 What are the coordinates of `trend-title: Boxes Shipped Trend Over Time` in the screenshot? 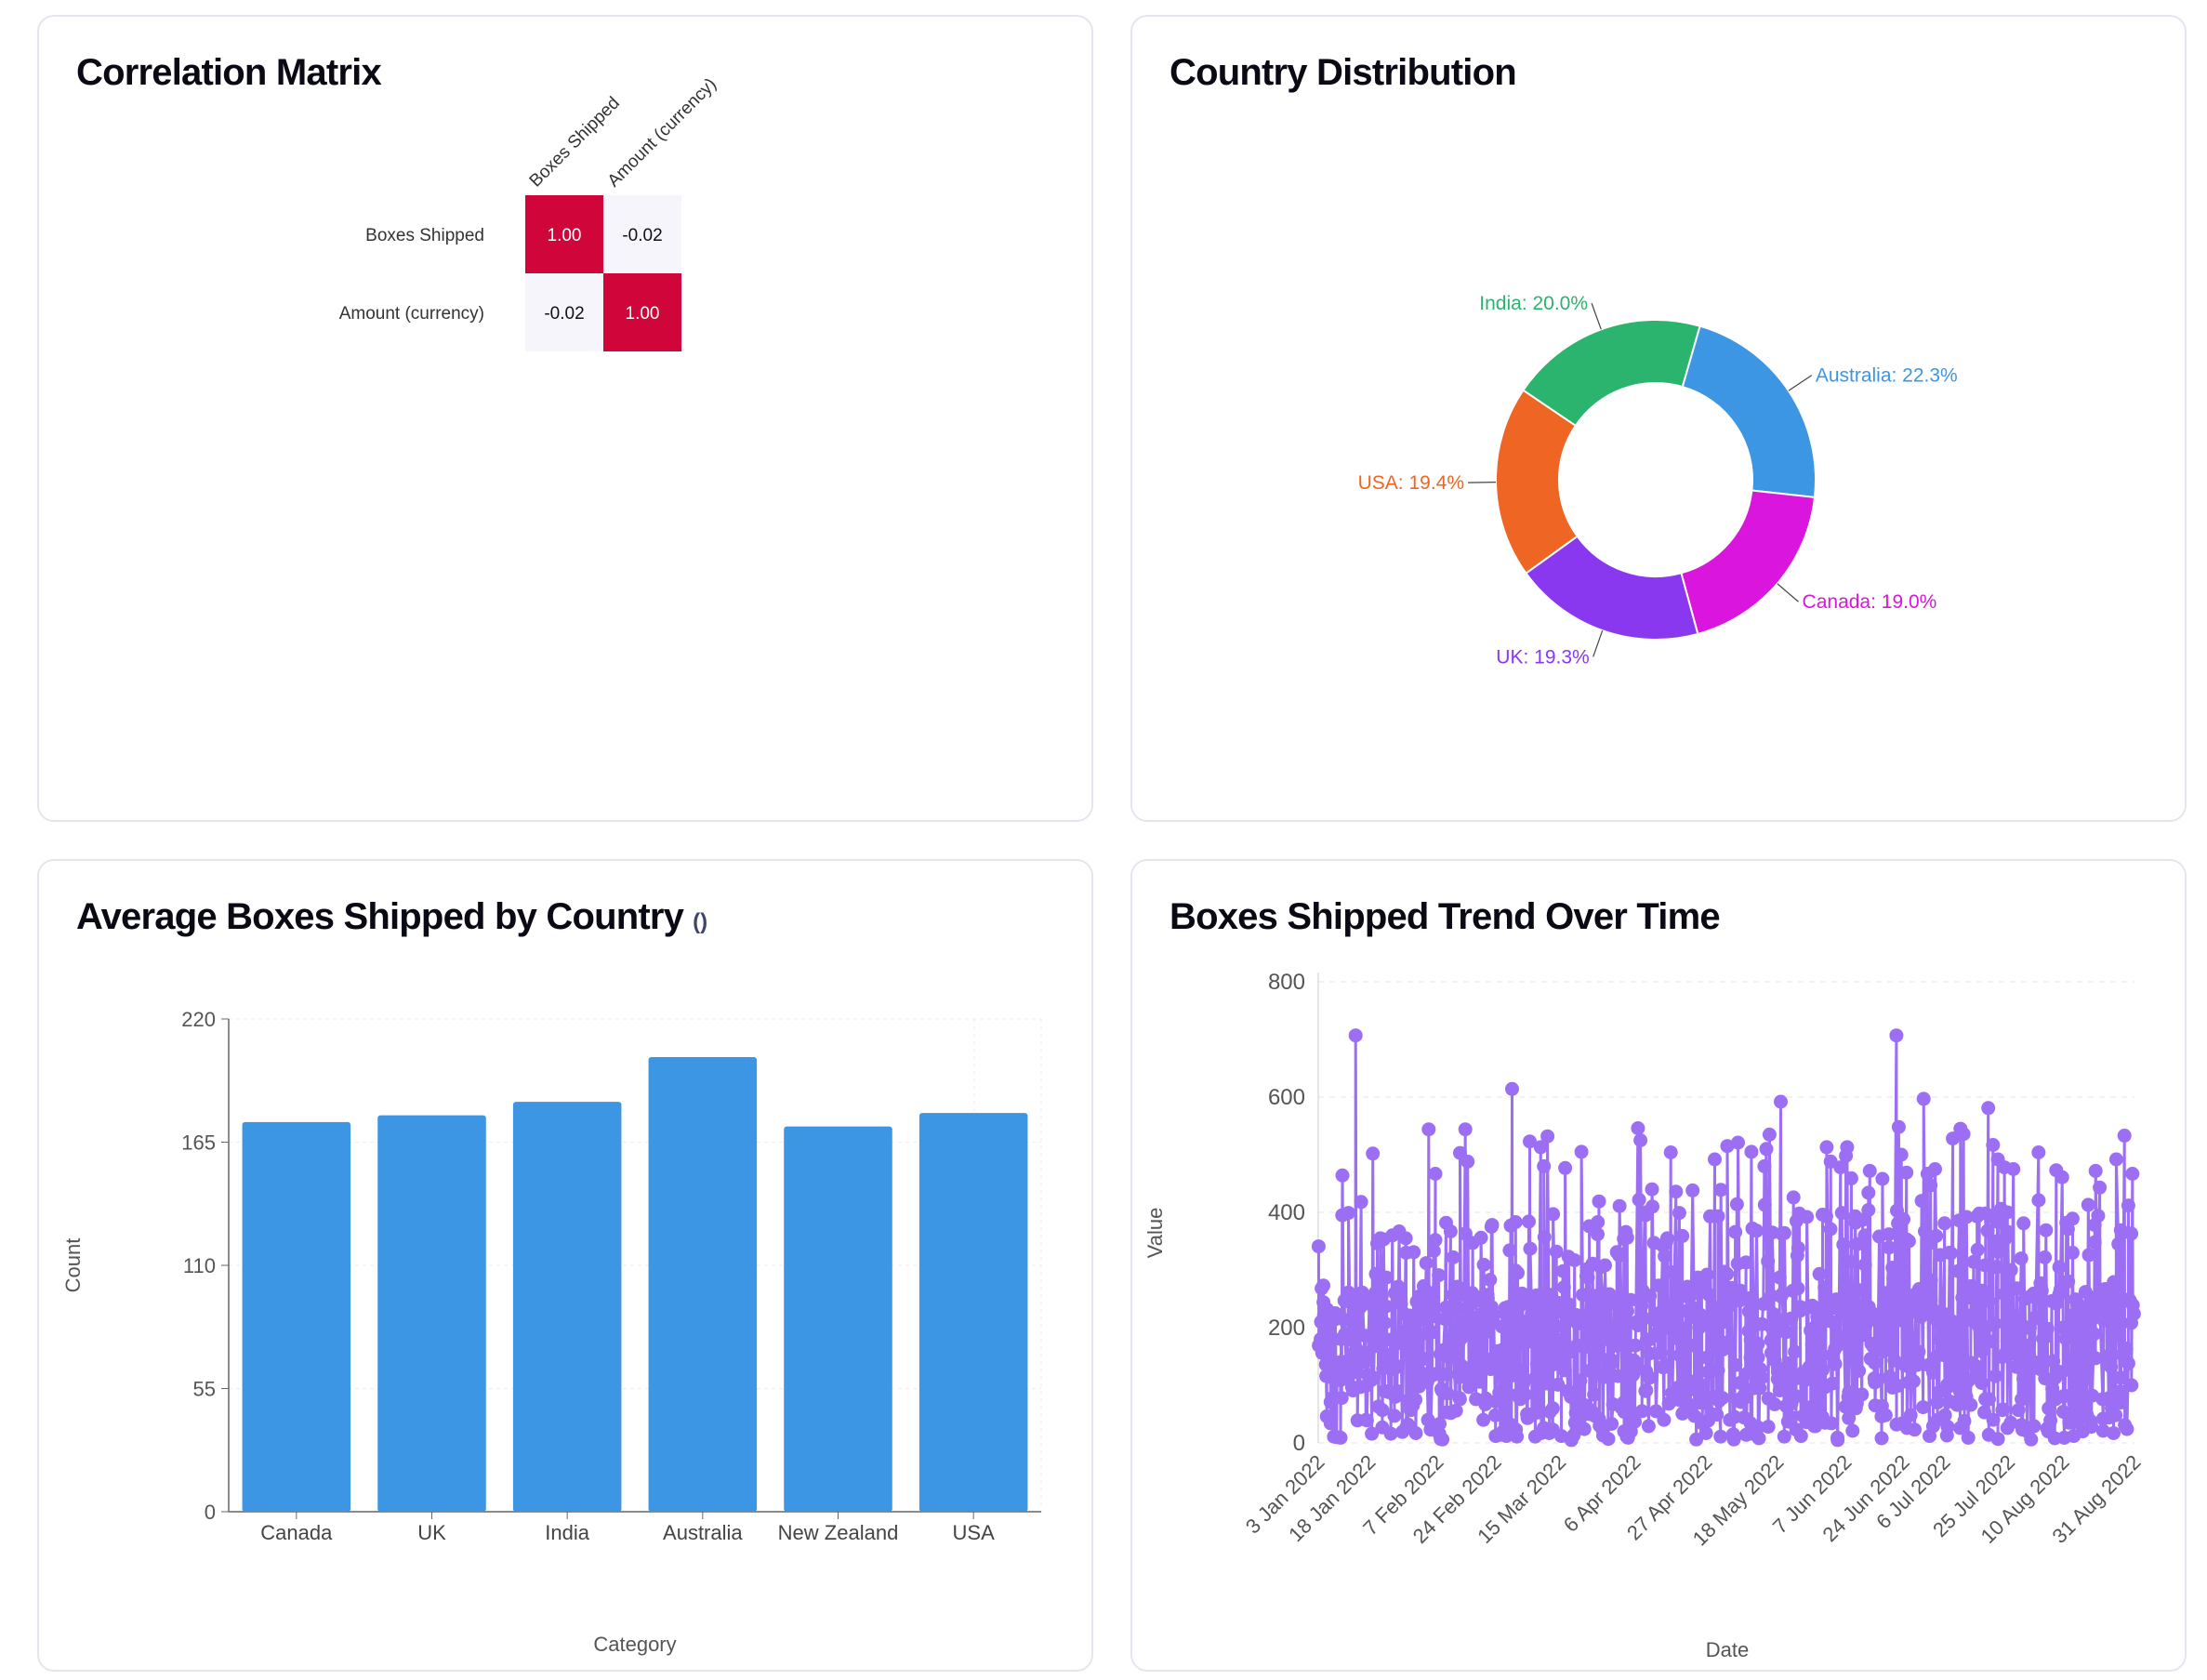 It's located at (1445, 916).